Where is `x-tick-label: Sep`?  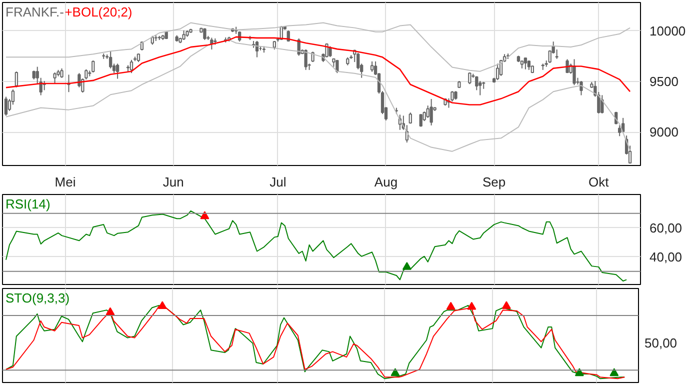 x-tick-label: Sep is located at coordinates (494, 182).